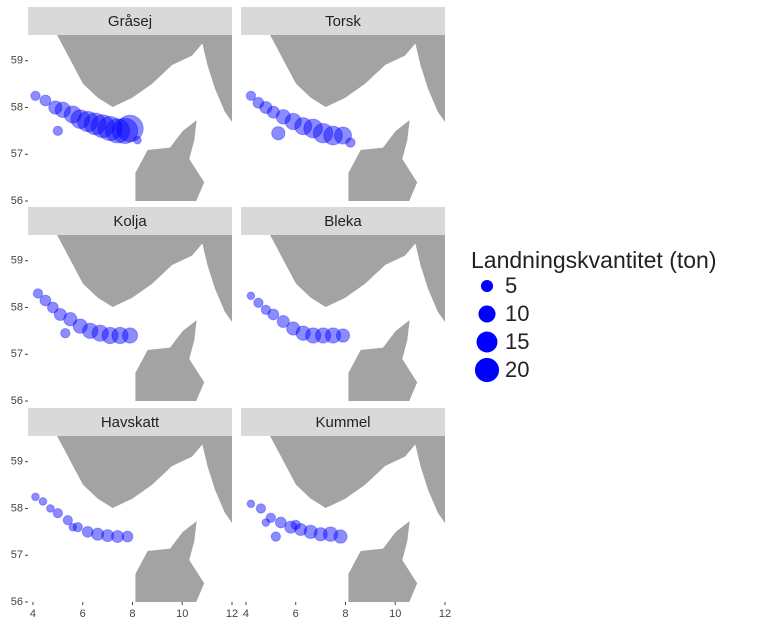 This screenshot has width=762, height=625. What do you see at coordinates (130, 21) in the screenshot?
I see `facet-title: Gråsej` at bounding box center [130, 21].